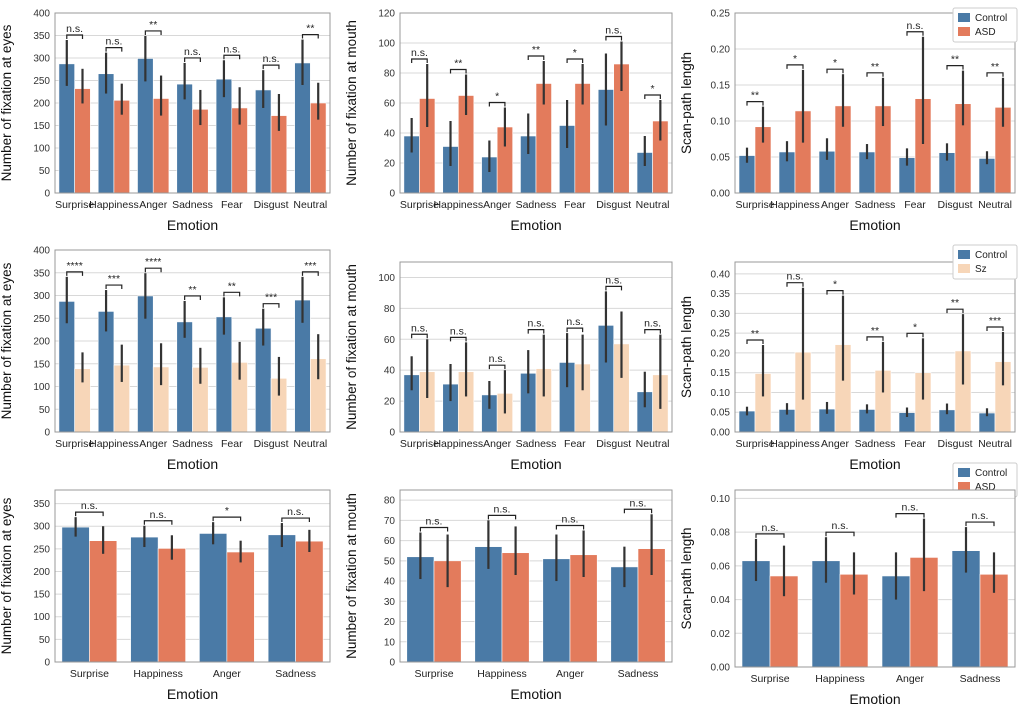 The image size is (1029, 708). Describe the element at coordinates (964, 268) in the screenshot. I see `legend-swatch-sz` at that location.